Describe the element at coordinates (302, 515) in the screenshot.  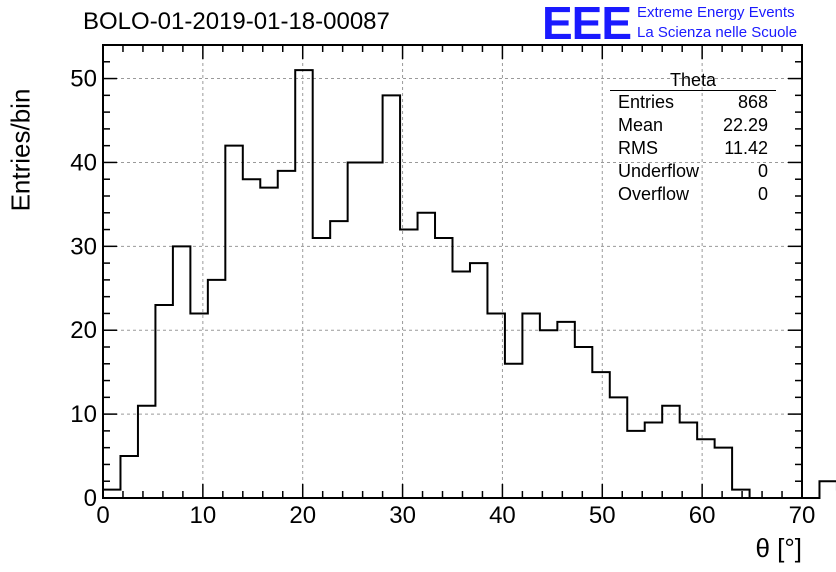
I see `x-tick-label: 20` at that location.